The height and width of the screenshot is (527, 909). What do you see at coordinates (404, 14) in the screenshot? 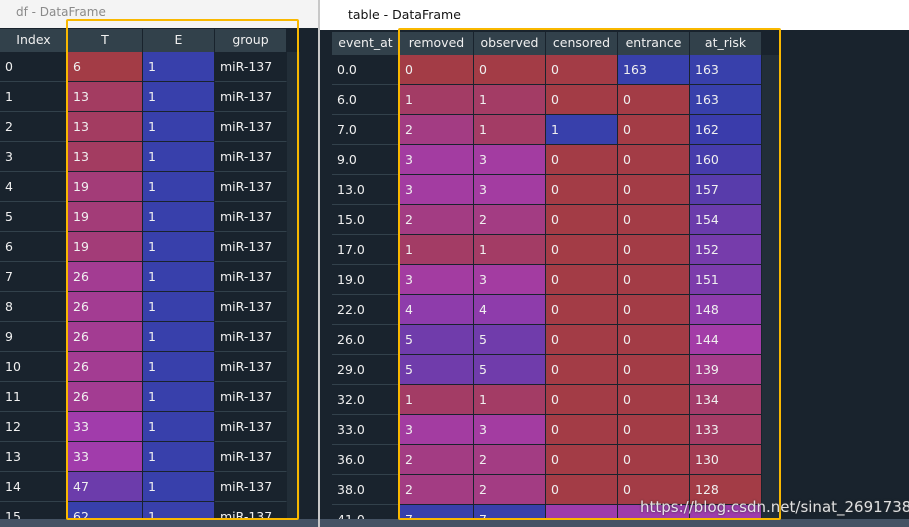
I see `right-title: table - DataFrame` at bounding box center [404, 14].